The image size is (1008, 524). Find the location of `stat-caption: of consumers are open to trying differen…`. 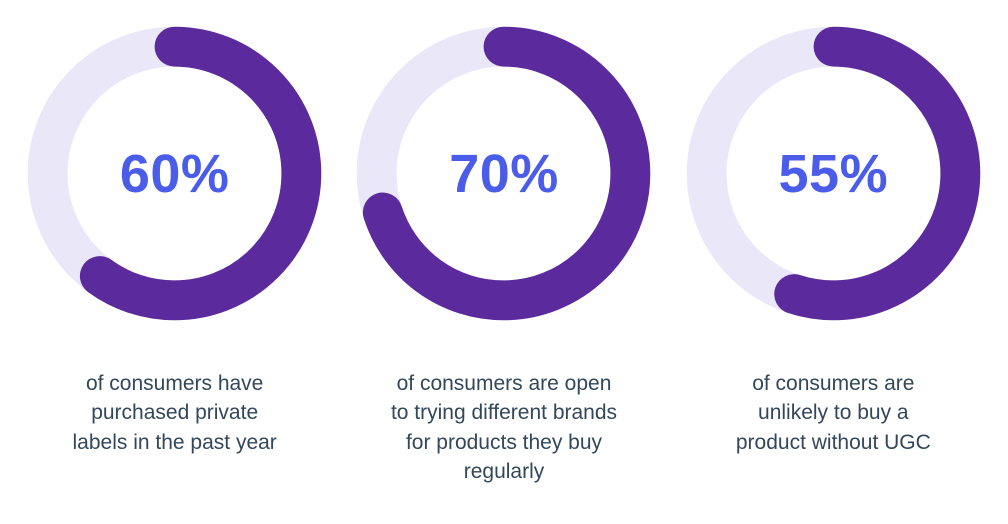

stat-caption: of consumers are open to trying differen… is located at coordinates (504, 428).